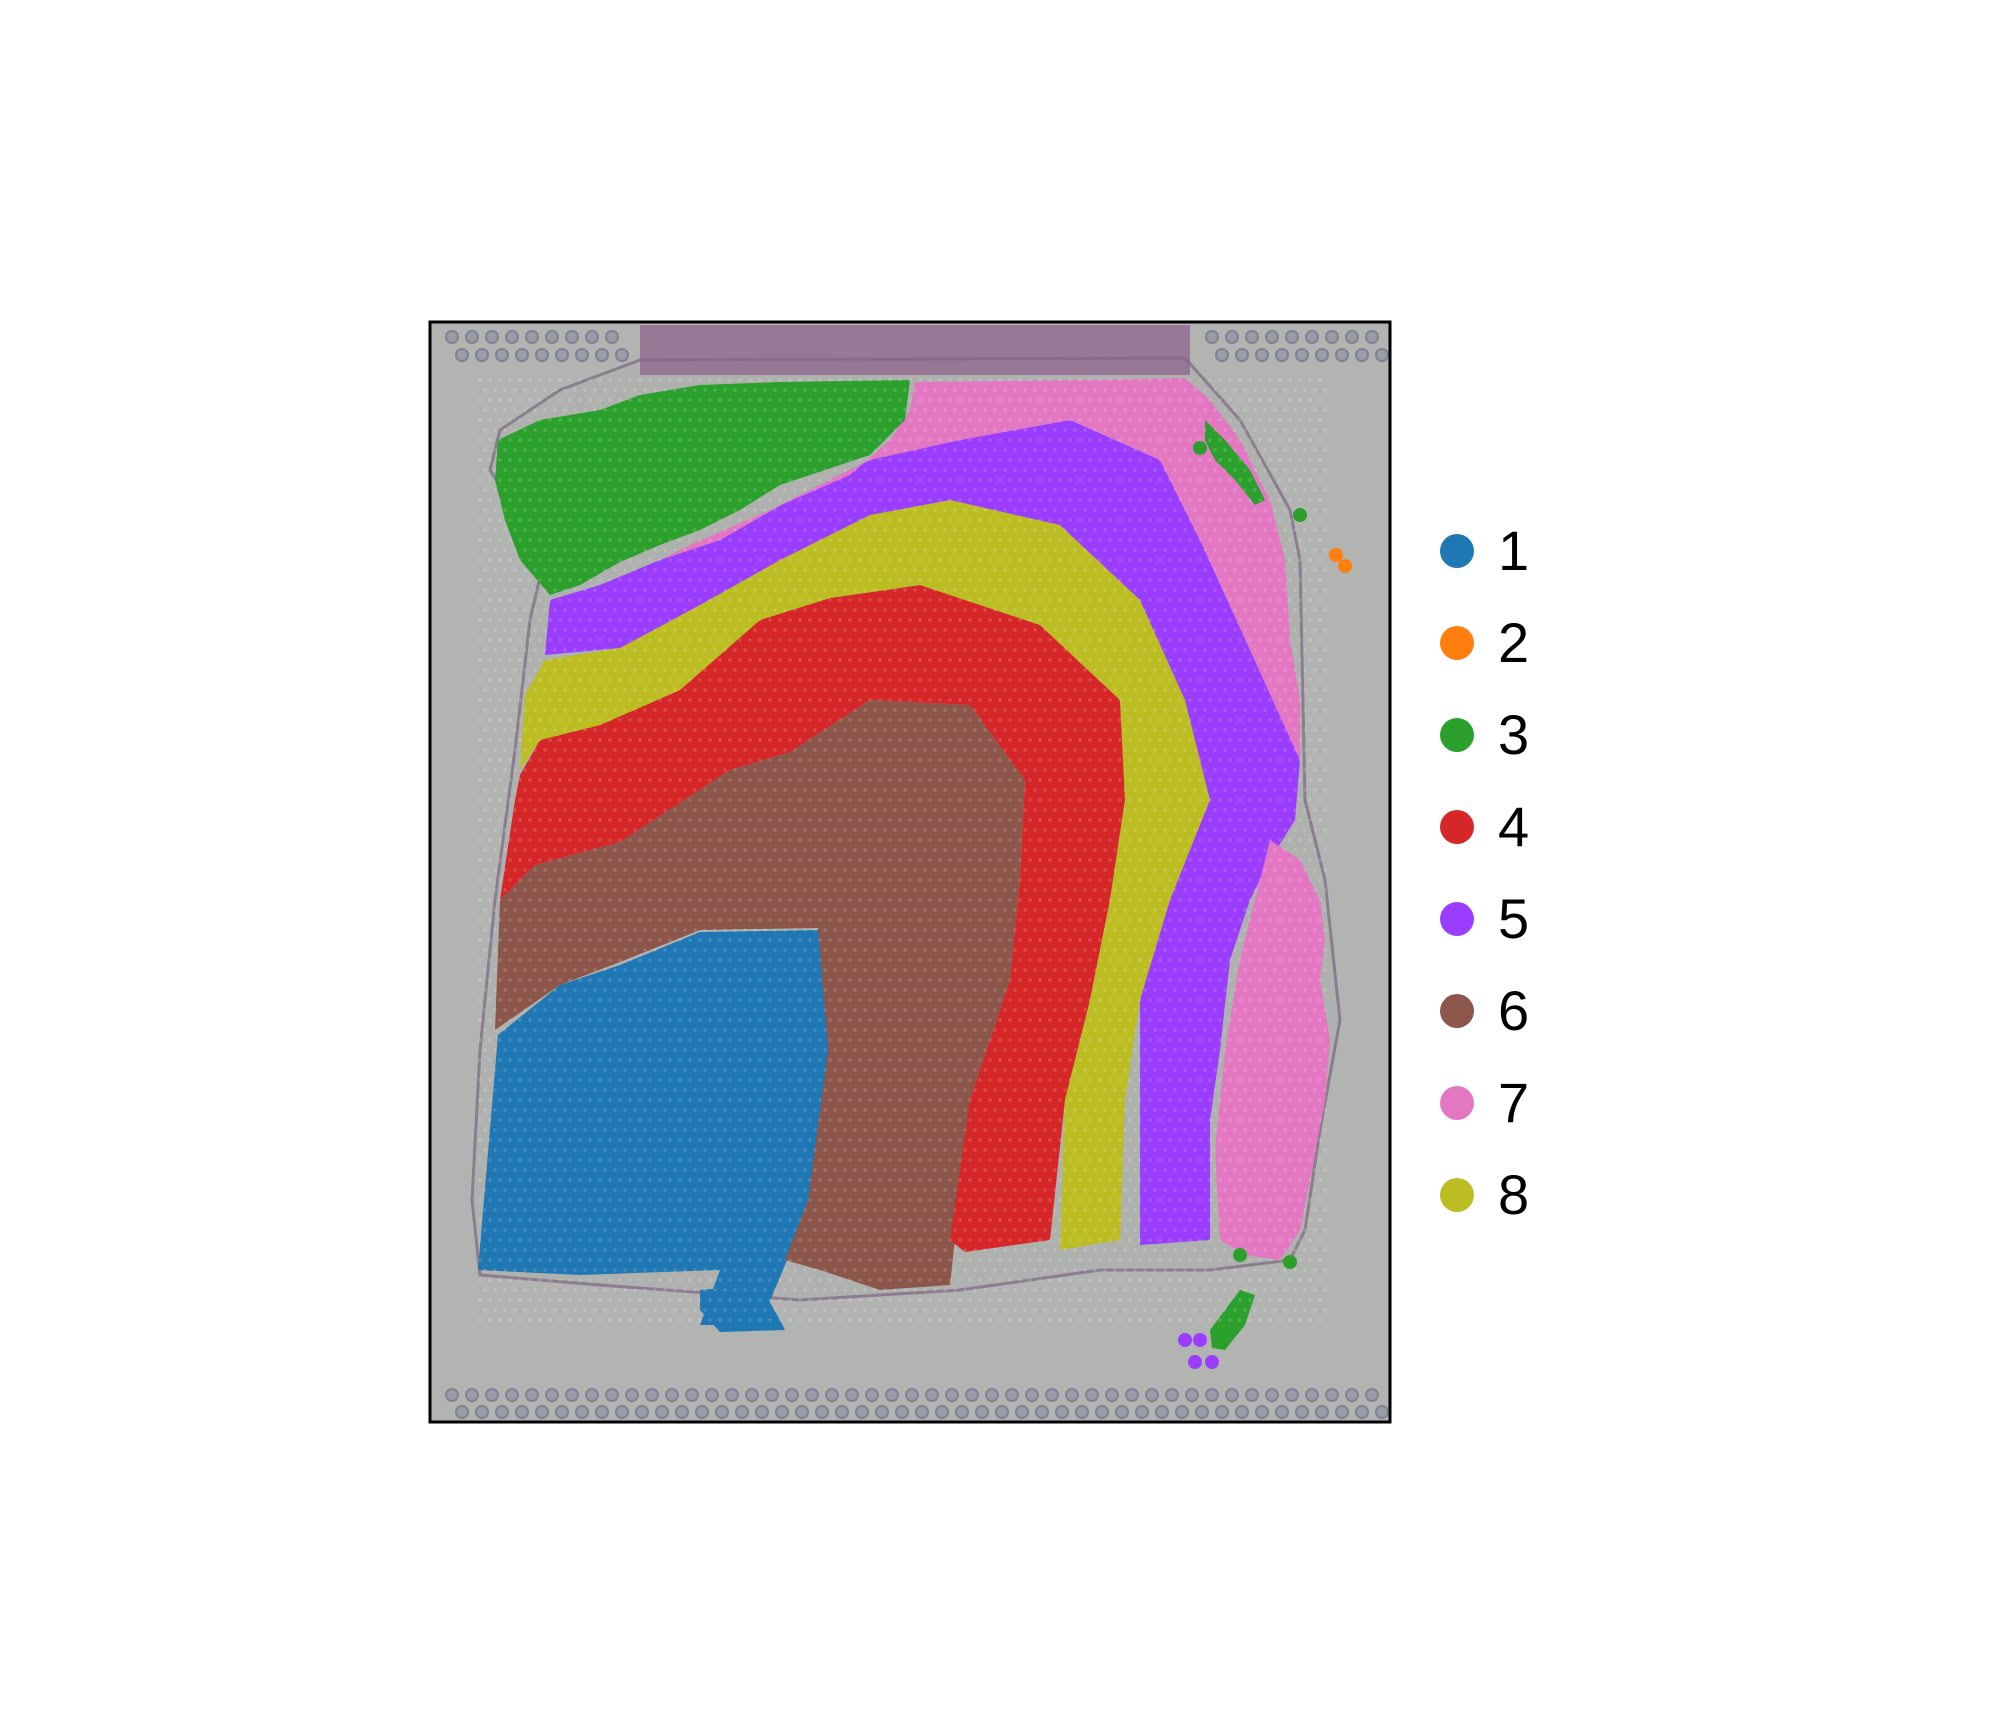 The width and height of the screenshot is (2000, 1732). What do you see at coordinates (1514, 734) in the screenshot?
I see `legend-label-3: 3` at bounding box center [1514, 734].